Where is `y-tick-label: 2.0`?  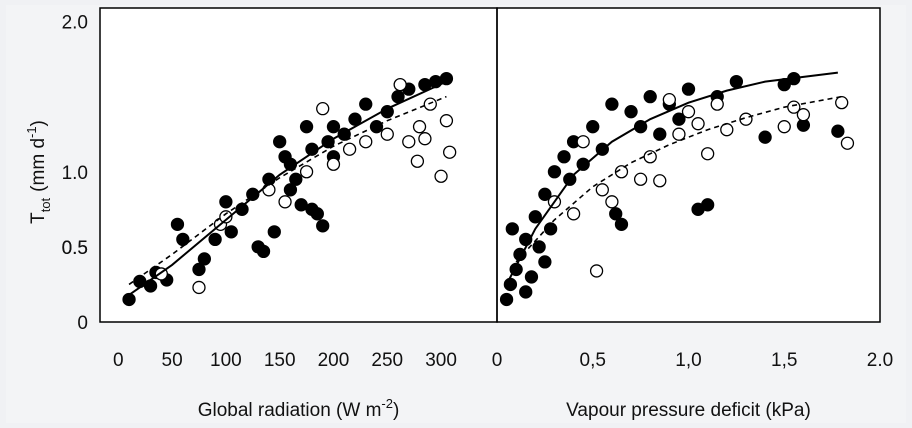
y-tick-label: 2.0 is located at coordinates (75, 23).